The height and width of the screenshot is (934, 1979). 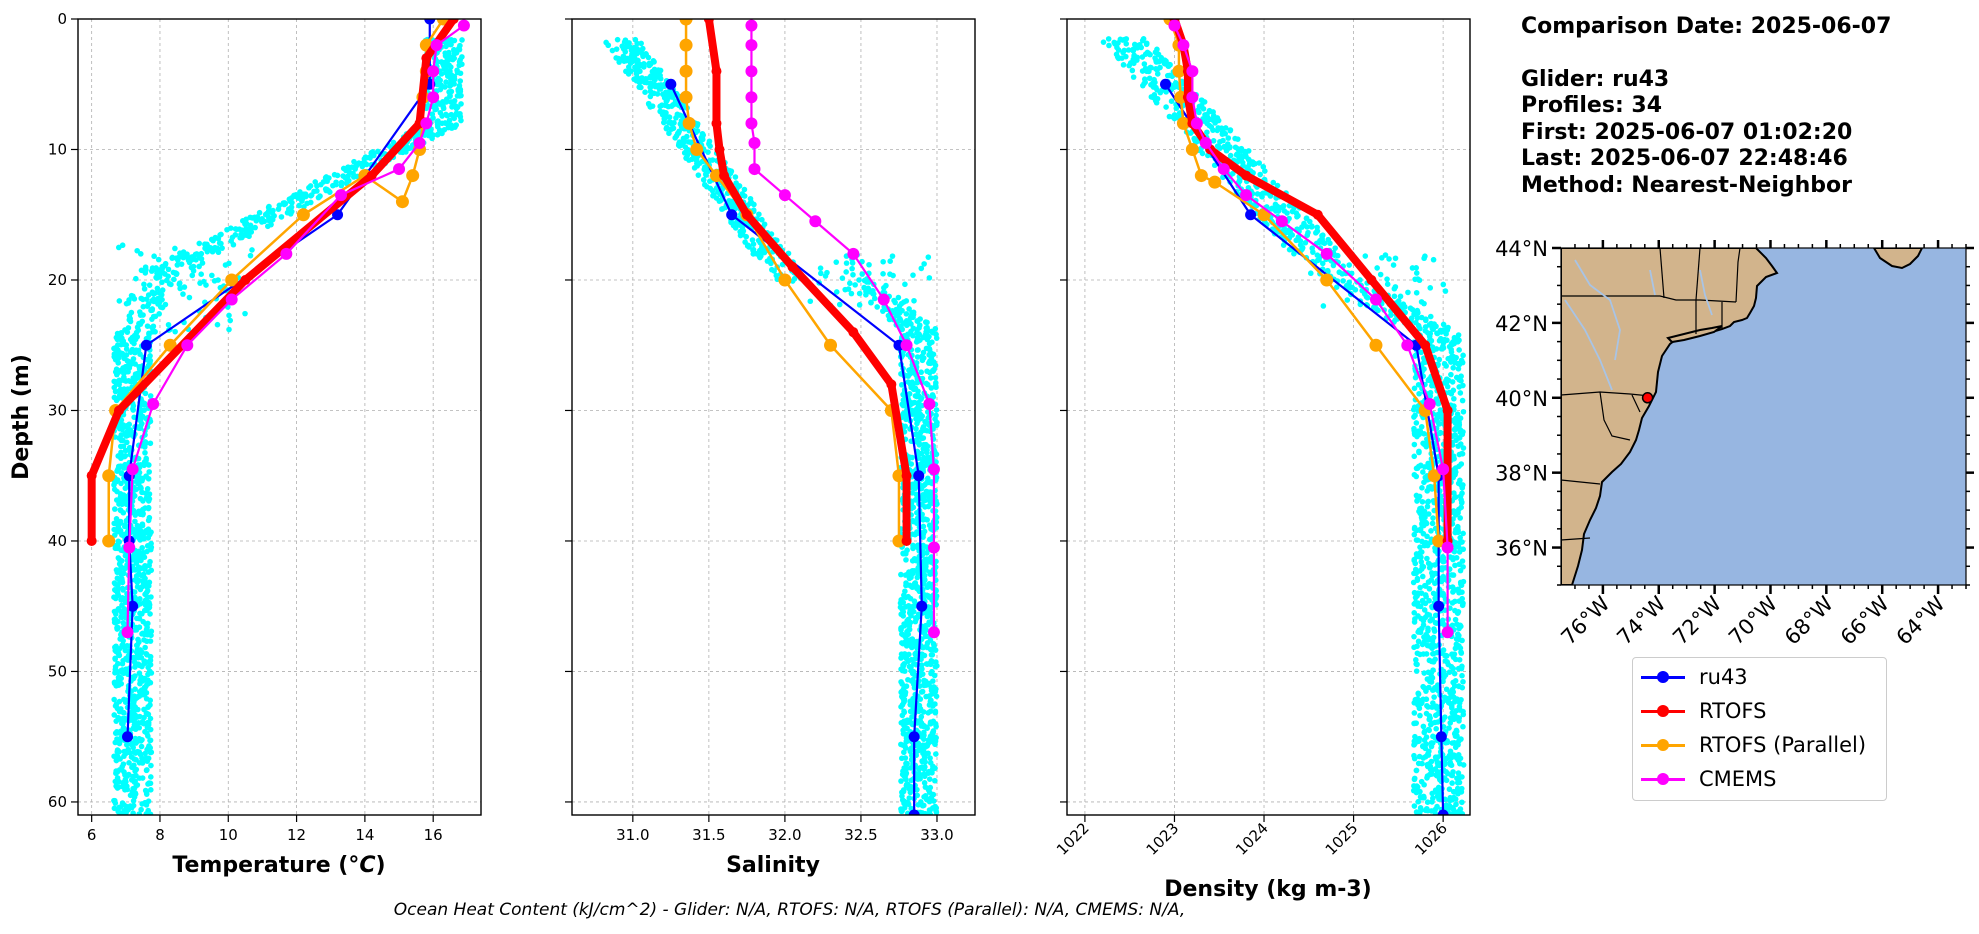 I want to click on series-line-cmems, so click(x=843, y=329).